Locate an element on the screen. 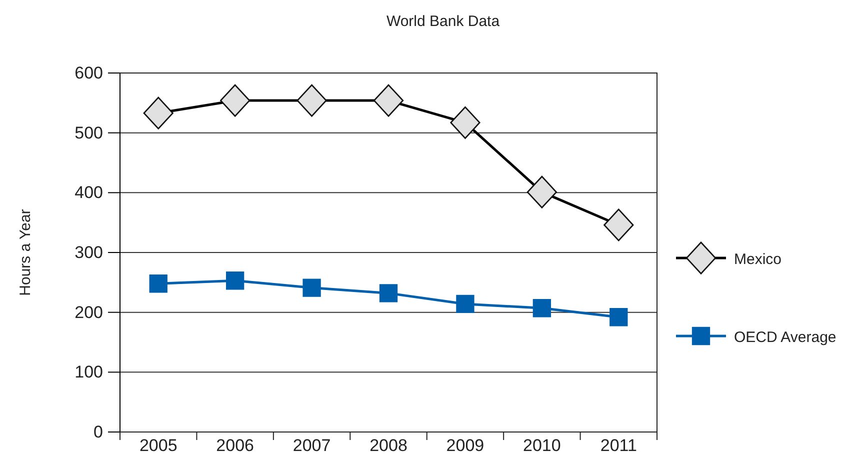  y-tick-label: 400 is located at coordinates (88, 192).